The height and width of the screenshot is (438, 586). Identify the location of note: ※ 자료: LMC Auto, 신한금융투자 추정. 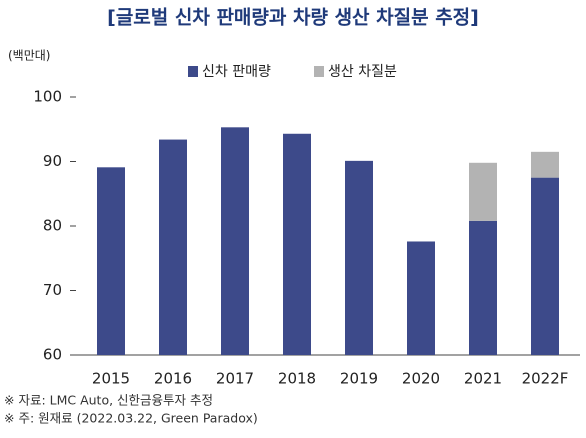
(108, 400).